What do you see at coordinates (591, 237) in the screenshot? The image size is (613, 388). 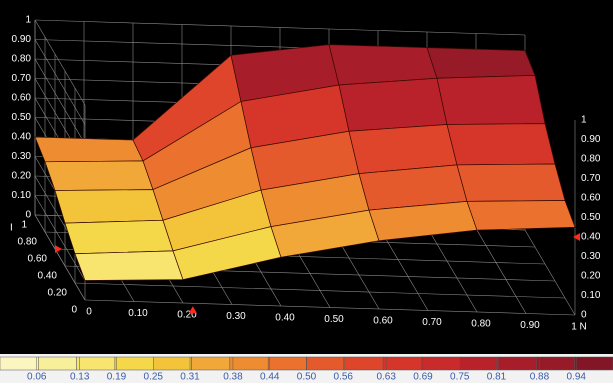 I see `z-tick-label-right: 0.40` at bounding box center [591, 237].